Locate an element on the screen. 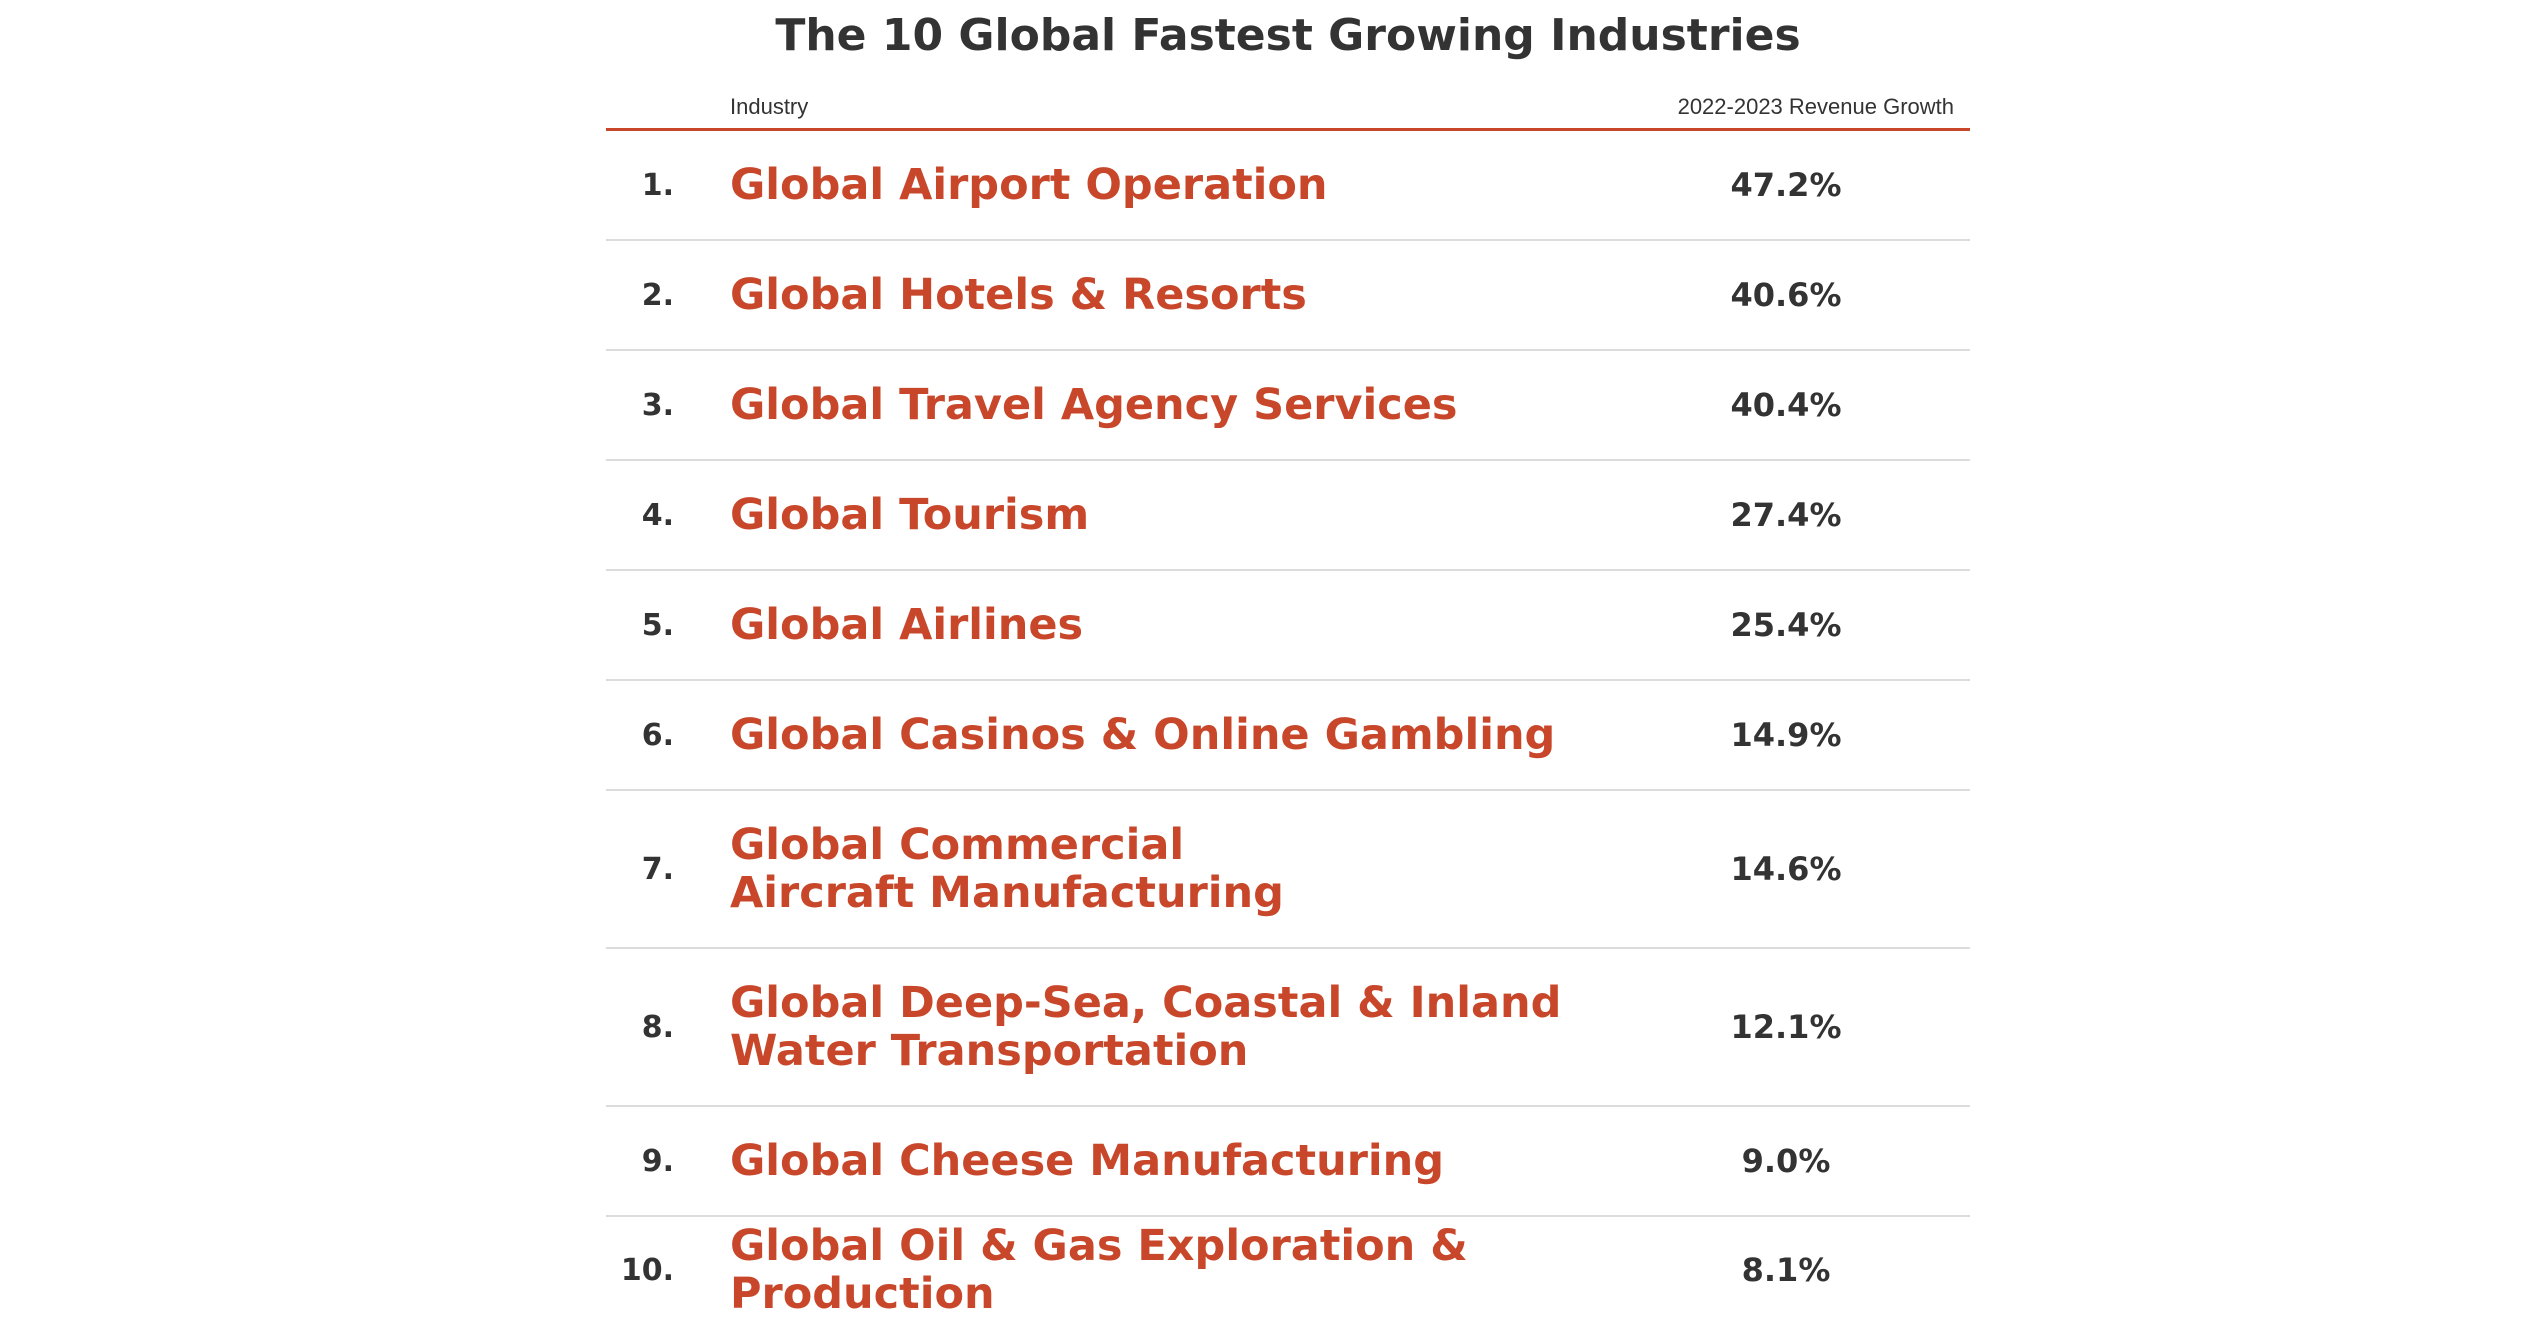  growth-value: 8.1% is located at coordinates (1786, 1270).